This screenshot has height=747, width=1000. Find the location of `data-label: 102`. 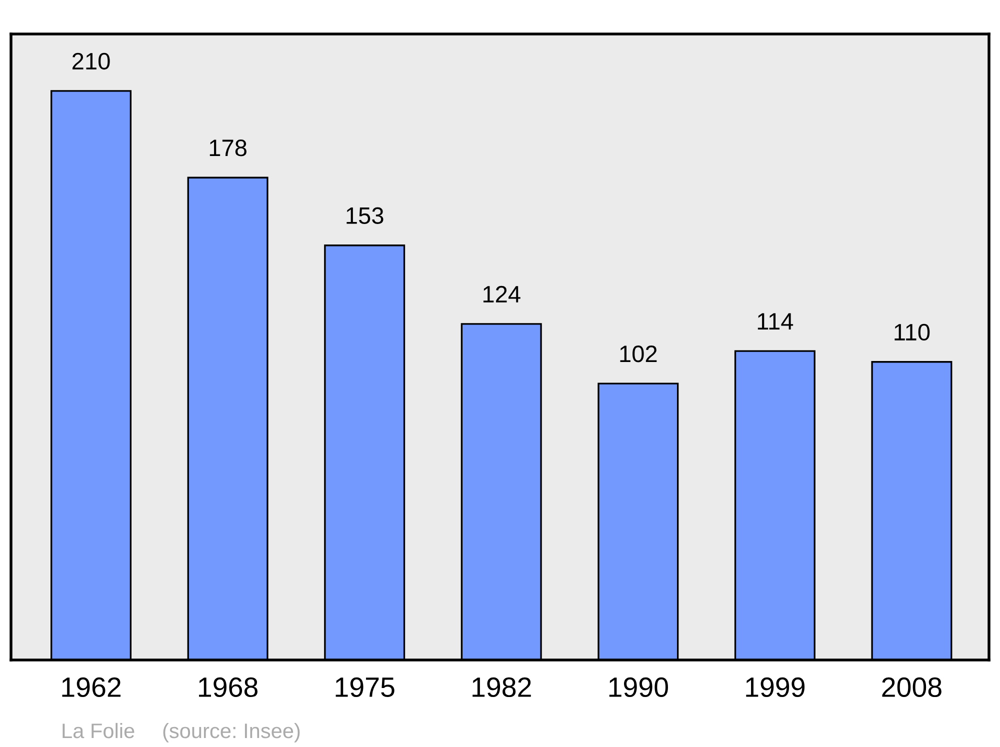

data-label: 102 is located at coordinates (638, 354).